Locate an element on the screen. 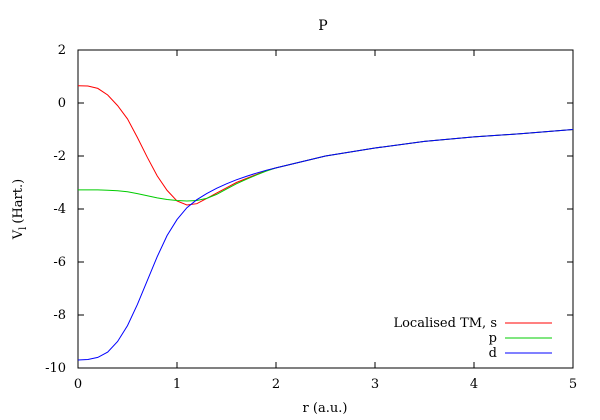 The image size is (600, 420). y-tick-label: 2 is located at coordinates (62, 50).